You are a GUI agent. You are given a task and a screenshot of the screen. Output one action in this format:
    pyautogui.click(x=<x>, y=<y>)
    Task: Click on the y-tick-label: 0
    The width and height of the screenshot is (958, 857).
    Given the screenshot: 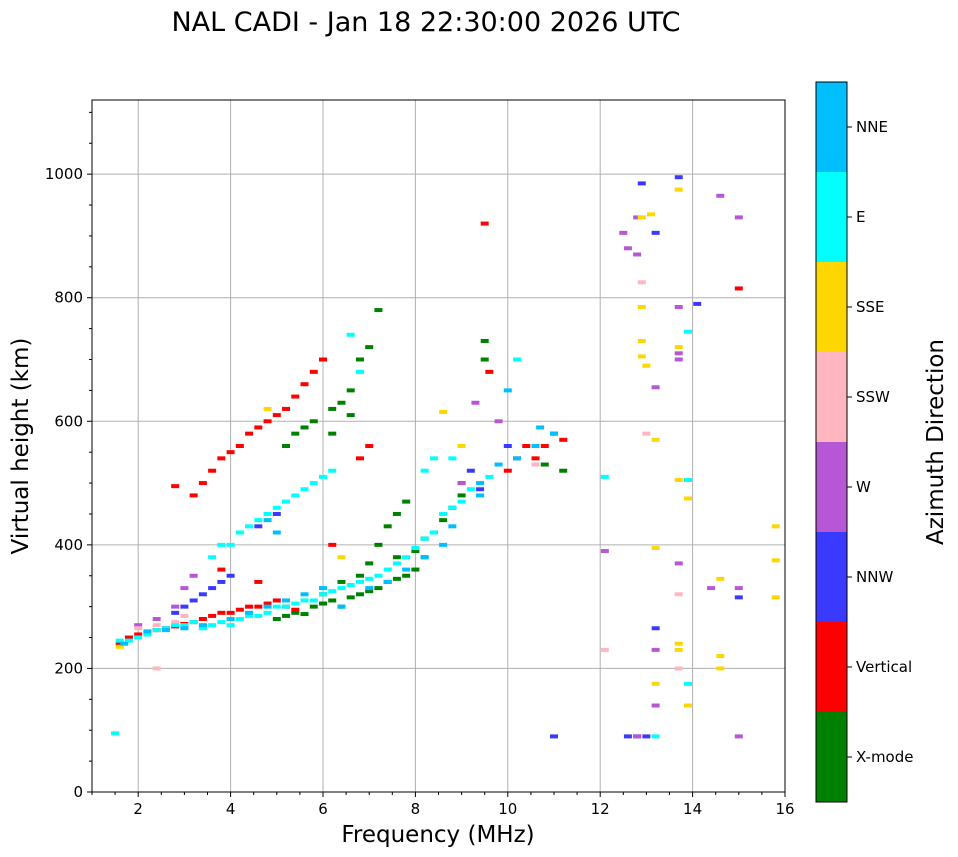 What is the action you would take?
    pyautogui.click(x=78, y=792)
    